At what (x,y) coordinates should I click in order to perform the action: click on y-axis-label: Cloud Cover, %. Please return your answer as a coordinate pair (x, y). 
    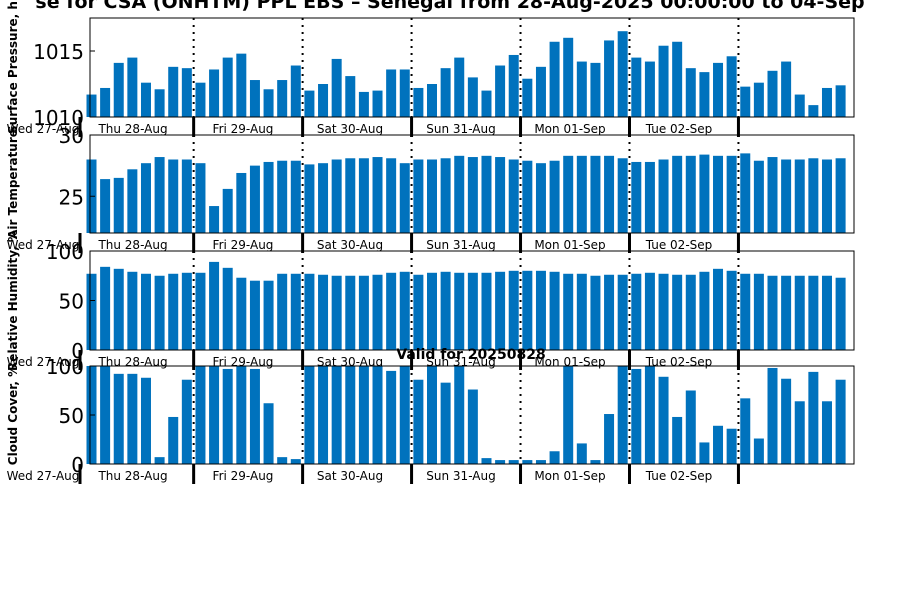
    Looking at the image, I should click on (13, 415).